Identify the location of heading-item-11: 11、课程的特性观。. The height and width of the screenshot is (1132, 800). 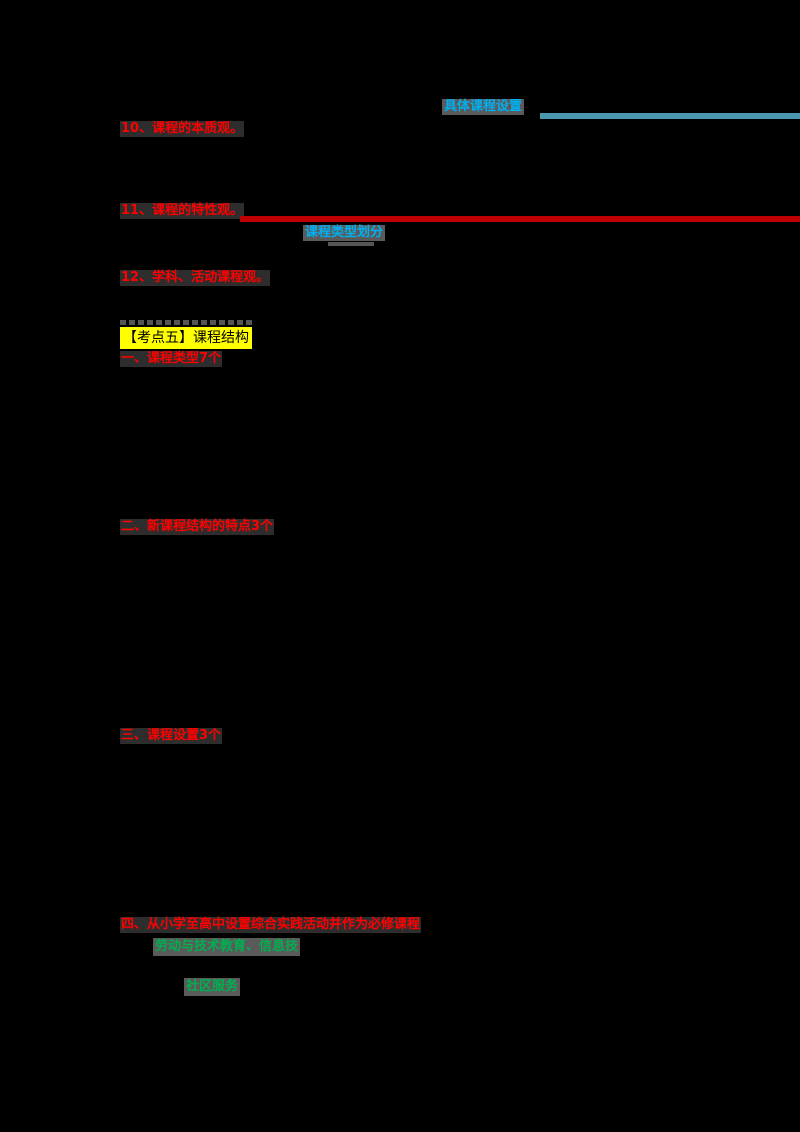
(182, 211).